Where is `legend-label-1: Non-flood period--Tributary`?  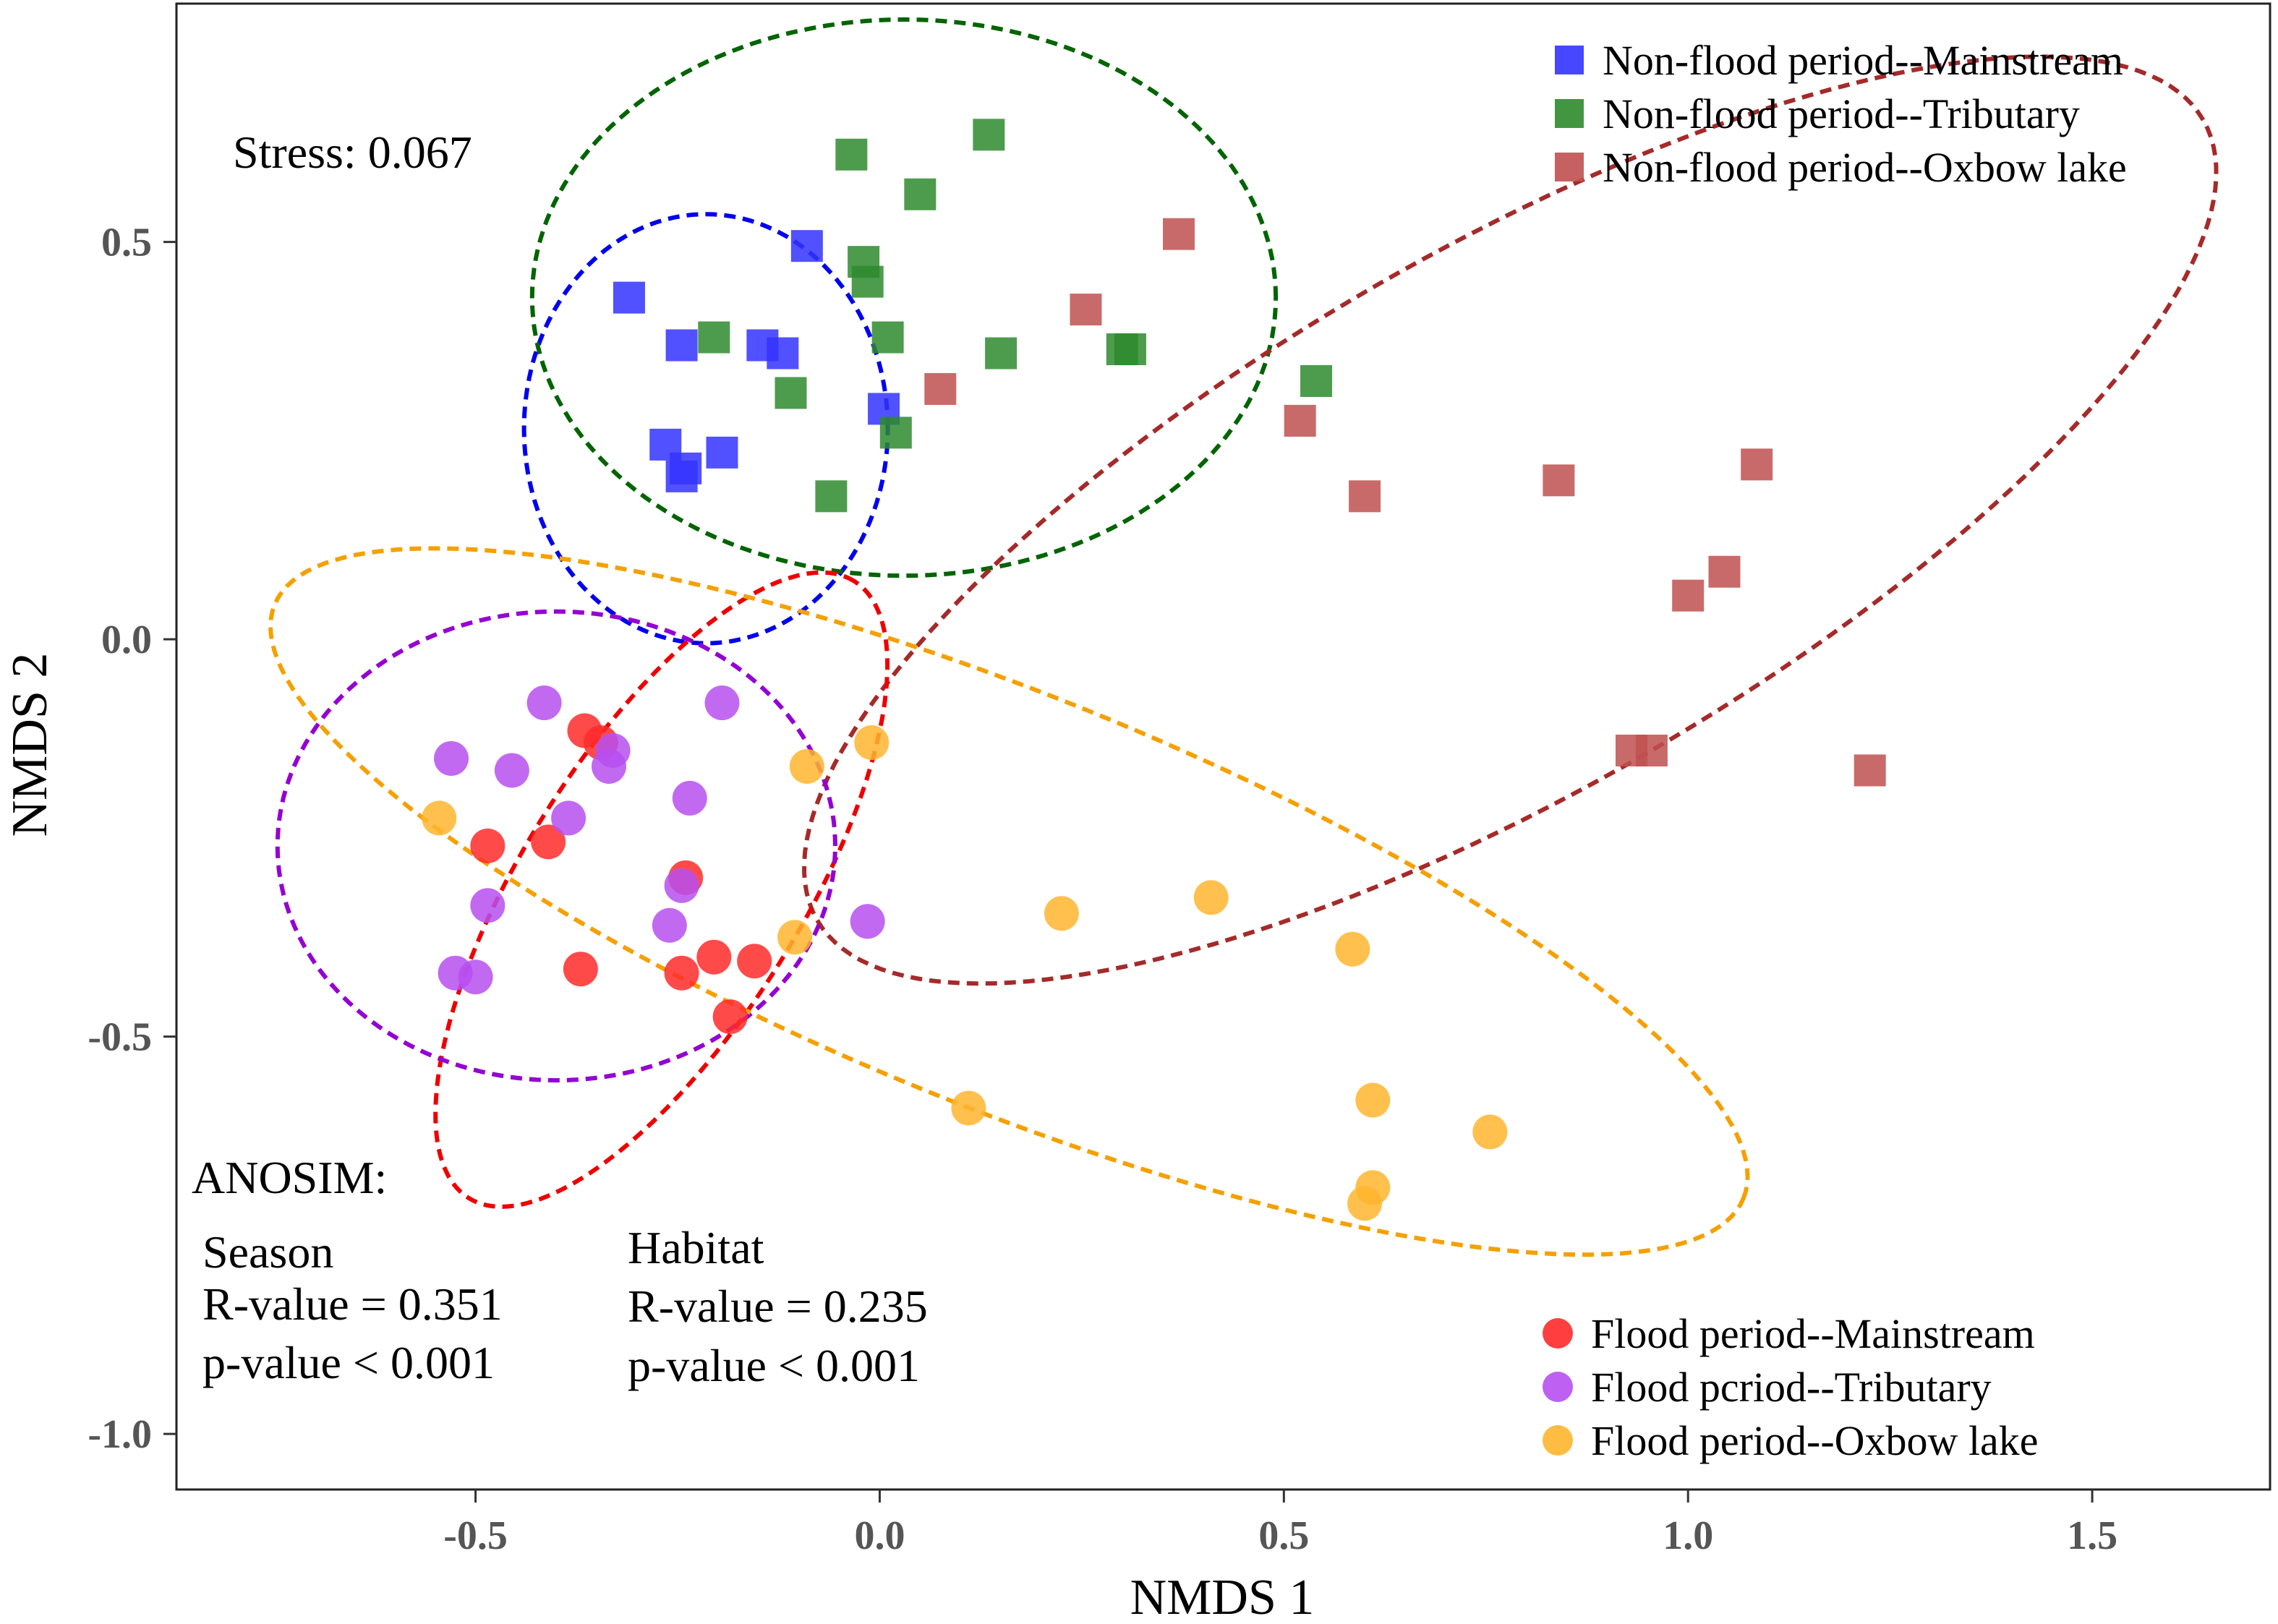
legend-label-1: Non-flood period--Tributary is located at coordinates (1841, 114).